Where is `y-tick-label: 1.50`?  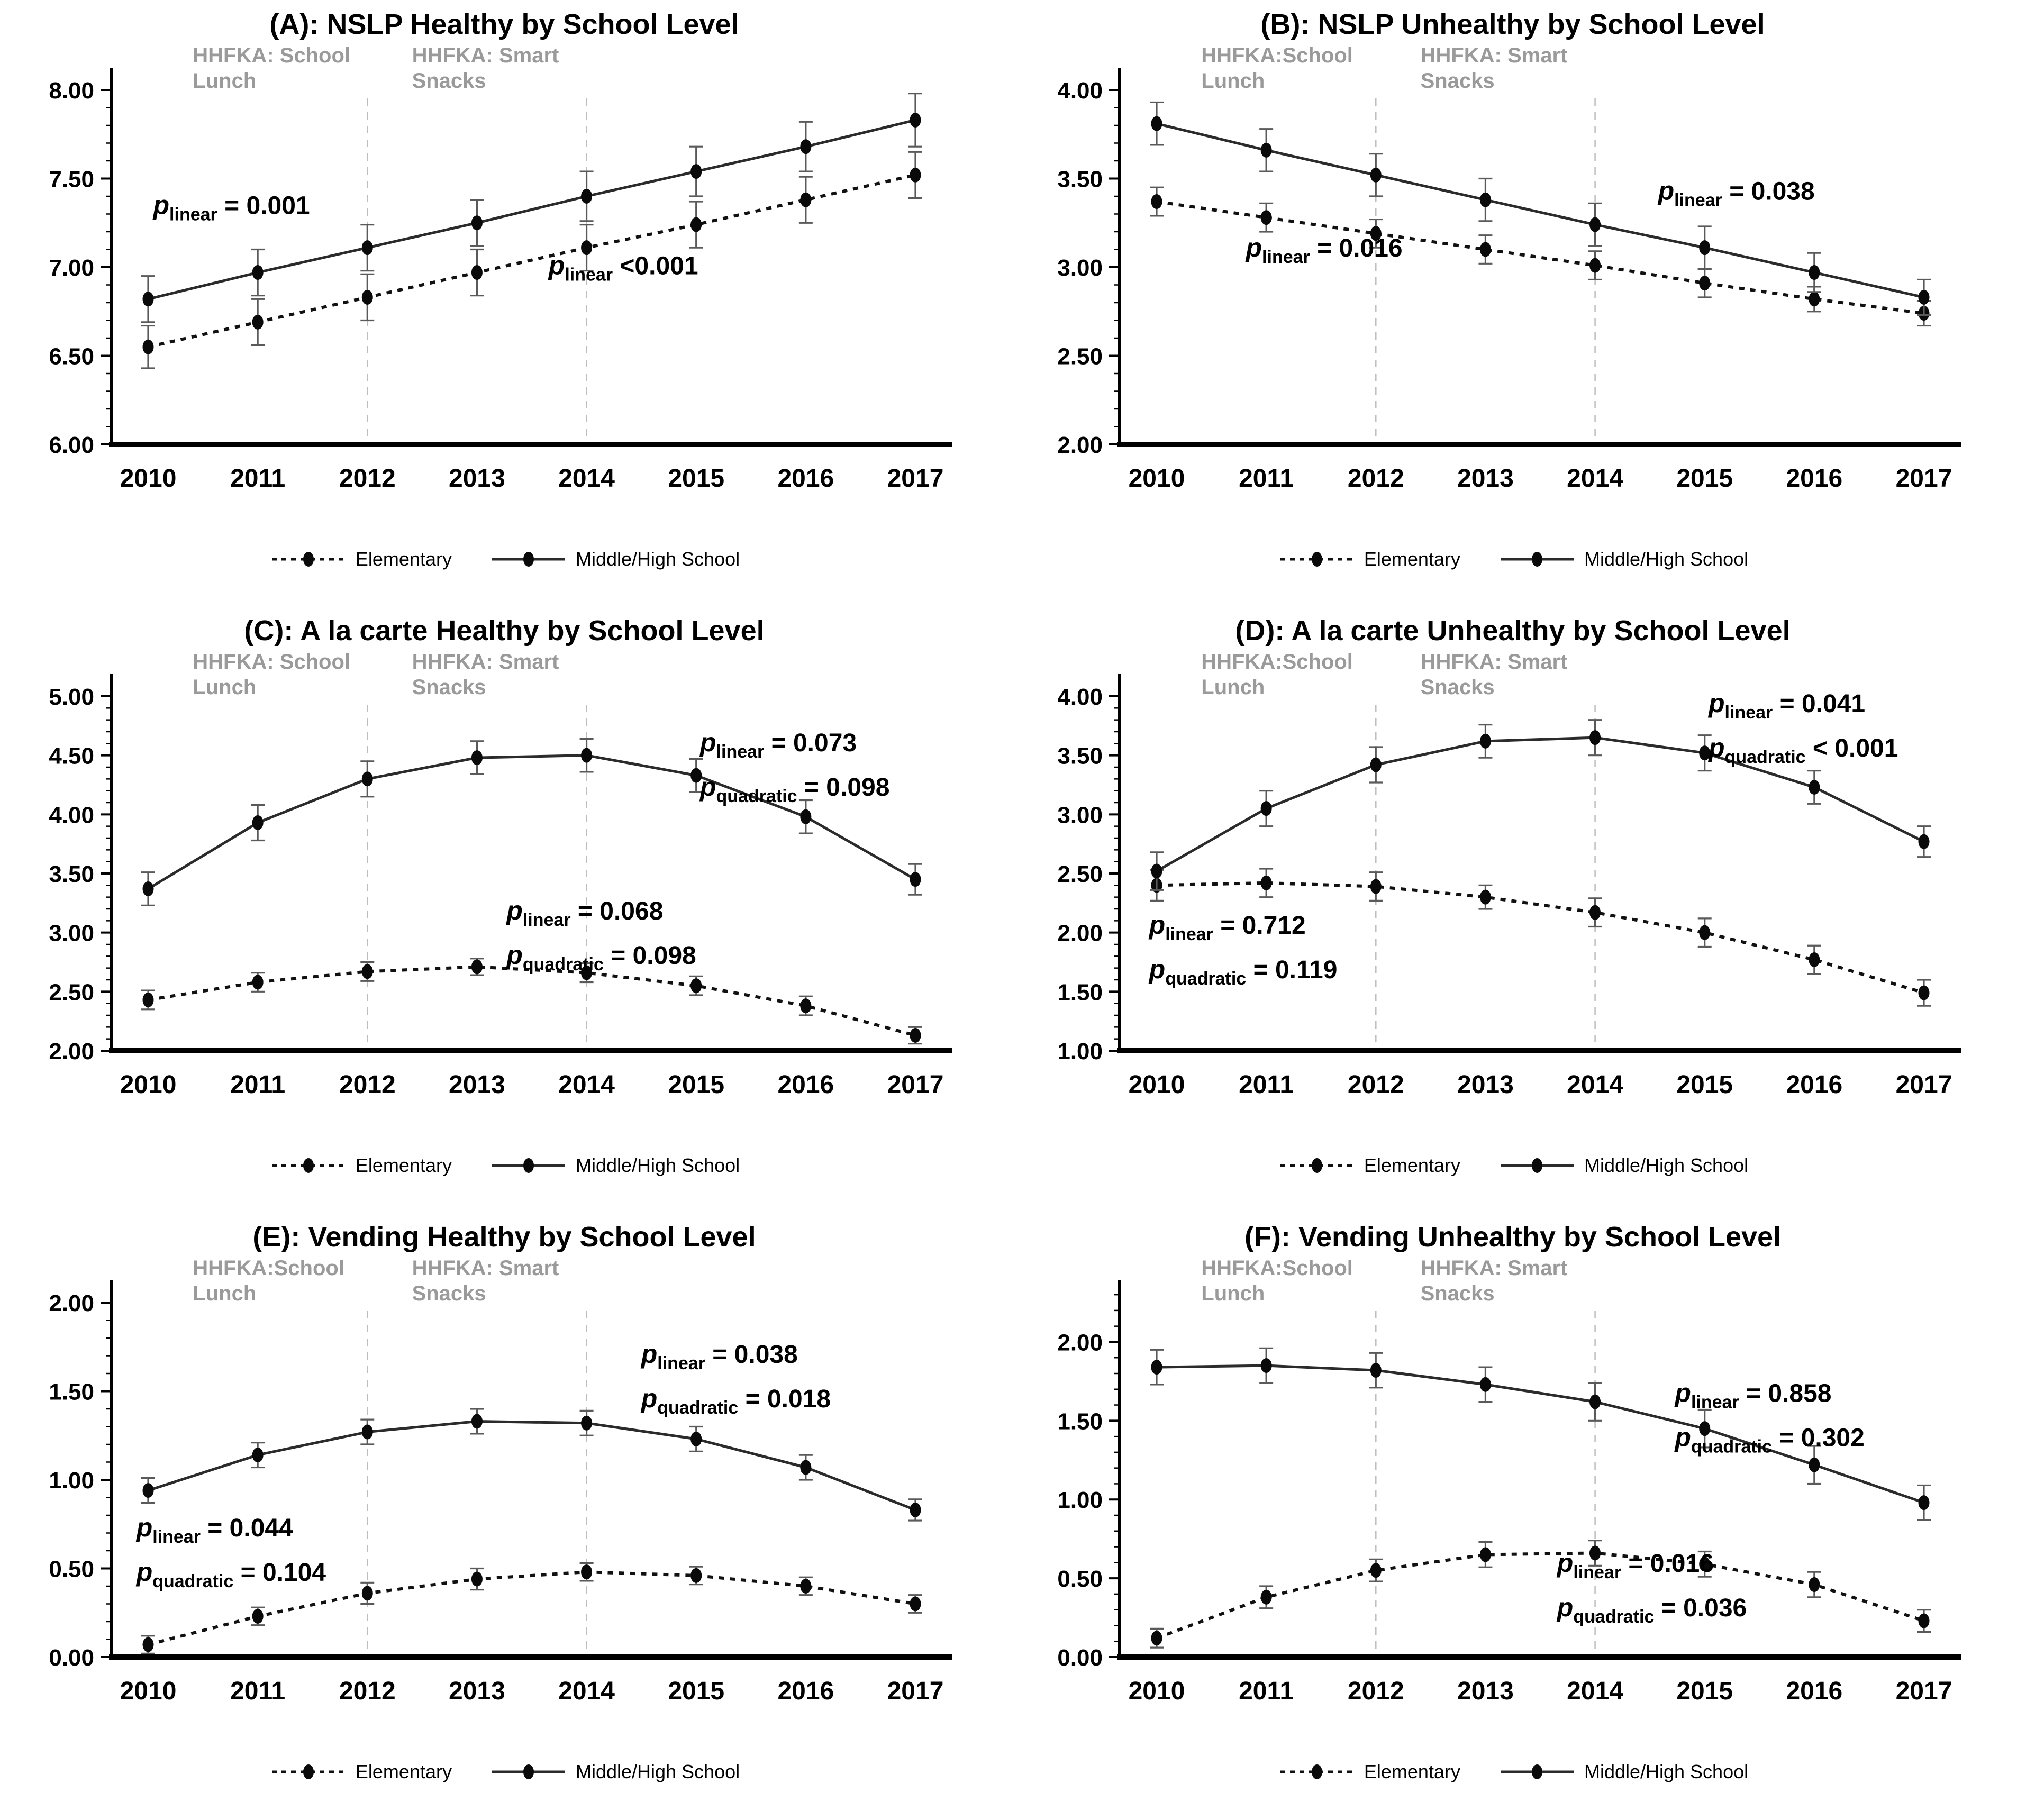 y-tick-label: 1.50 is located at coordinates (71, 1392).